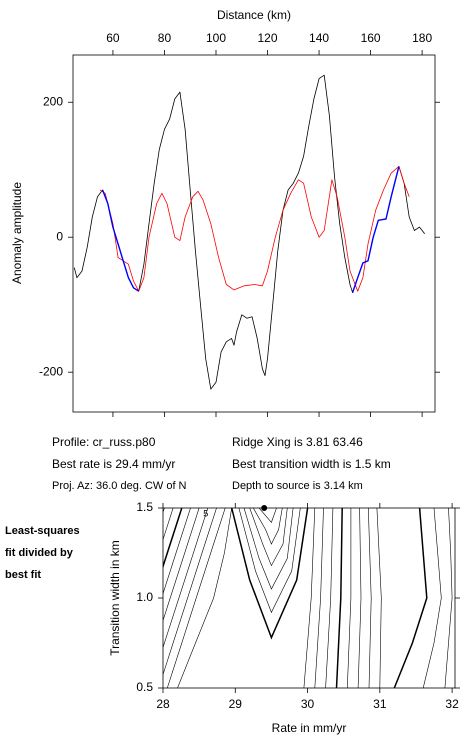 Image resolution: width=467 pixels, height=750 pixels. What do you see at coordinates (53, 101) in the screenshot?
I see `y-tick-label: 200` at bounding box center [53, 101].